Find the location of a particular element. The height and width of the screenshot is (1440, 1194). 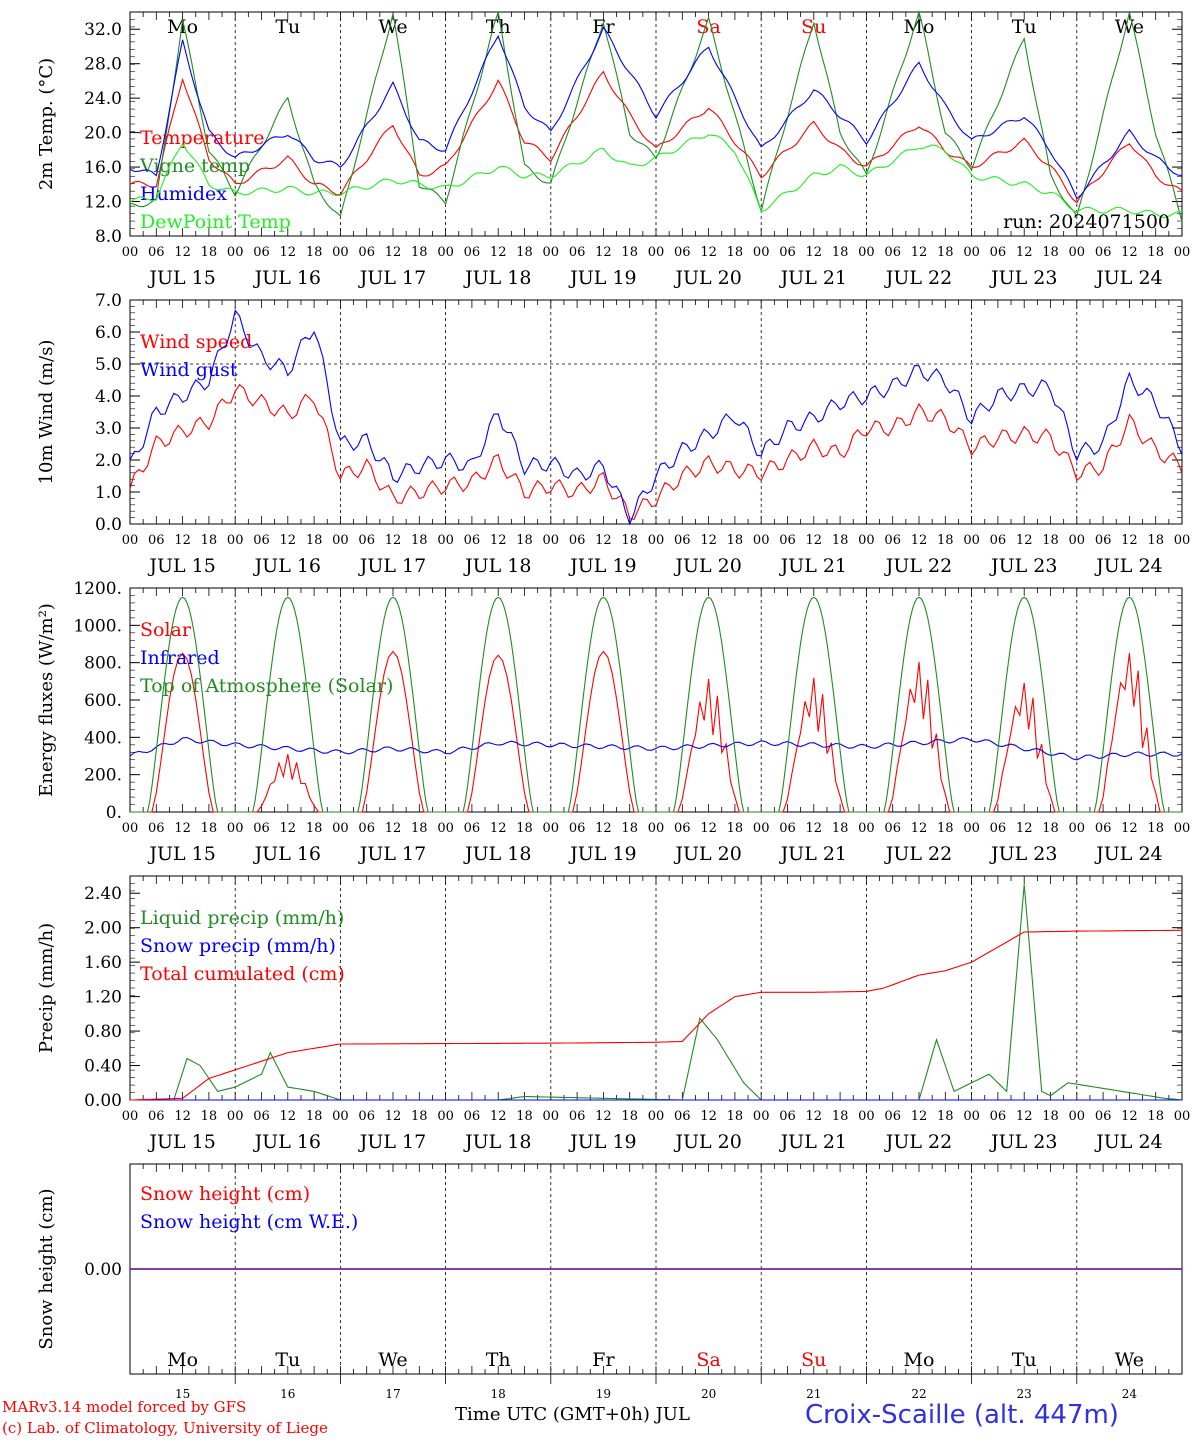

y-tick-label: 200. is located at coordinates (103, 776).